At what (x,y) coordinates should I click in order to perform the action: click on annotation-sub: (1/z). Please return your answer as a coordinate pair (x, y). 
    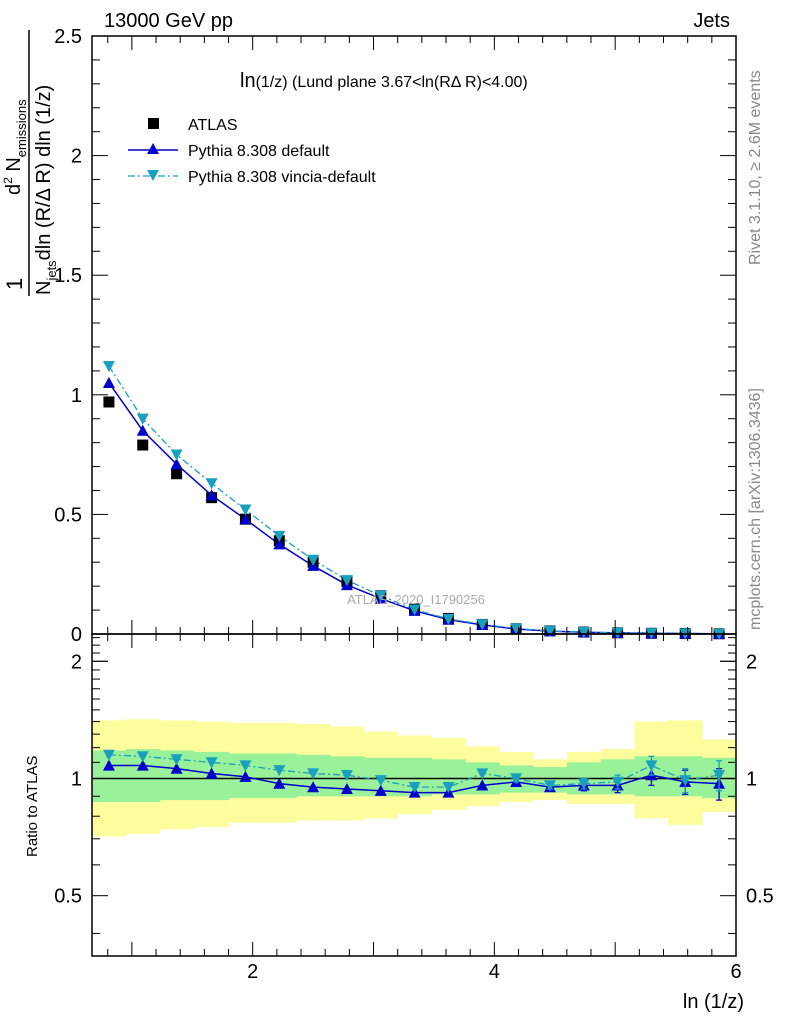
    Looking at the image, I should click on (272, 82).